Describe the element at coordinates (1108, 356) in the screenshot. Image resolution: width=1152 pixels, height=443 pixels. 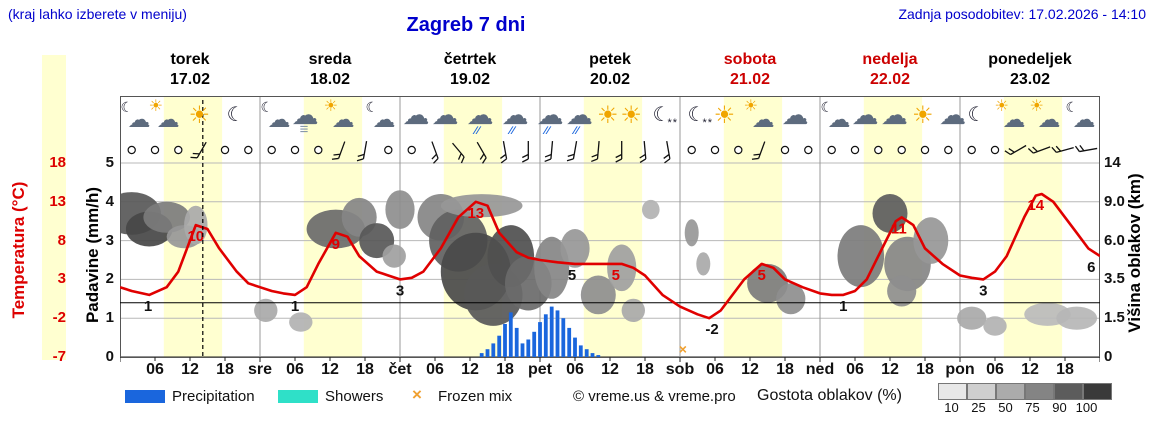
I see `cloud-height-tick-value: 0` at that location.